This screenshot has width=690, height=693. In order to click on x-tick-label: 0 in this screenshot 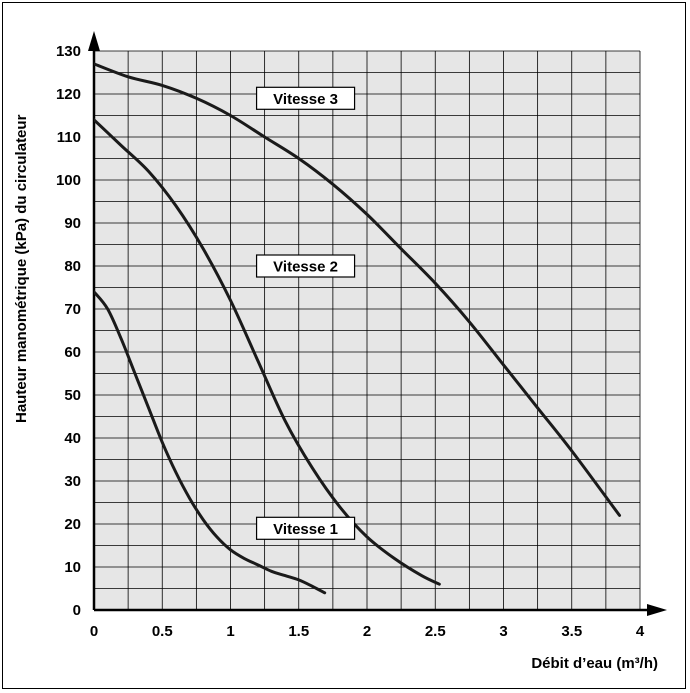, I will do `click(94, 631)`.